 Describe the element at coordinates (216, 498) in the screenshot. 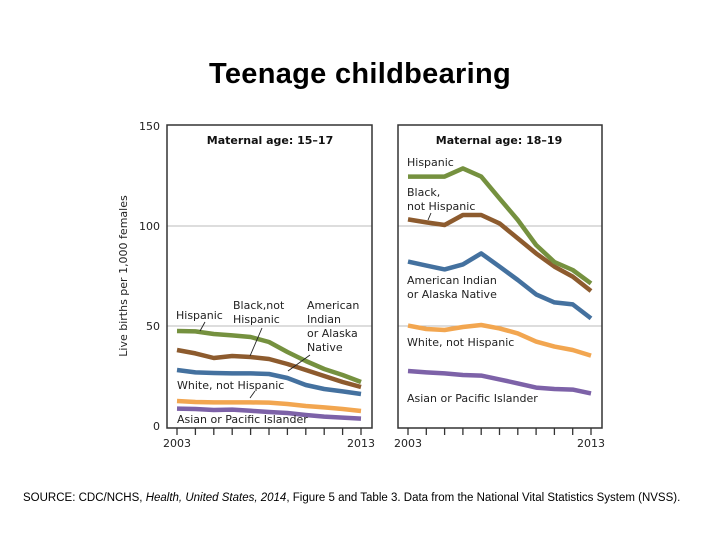

I see `source-title: Health, United States, 2014` at that location.